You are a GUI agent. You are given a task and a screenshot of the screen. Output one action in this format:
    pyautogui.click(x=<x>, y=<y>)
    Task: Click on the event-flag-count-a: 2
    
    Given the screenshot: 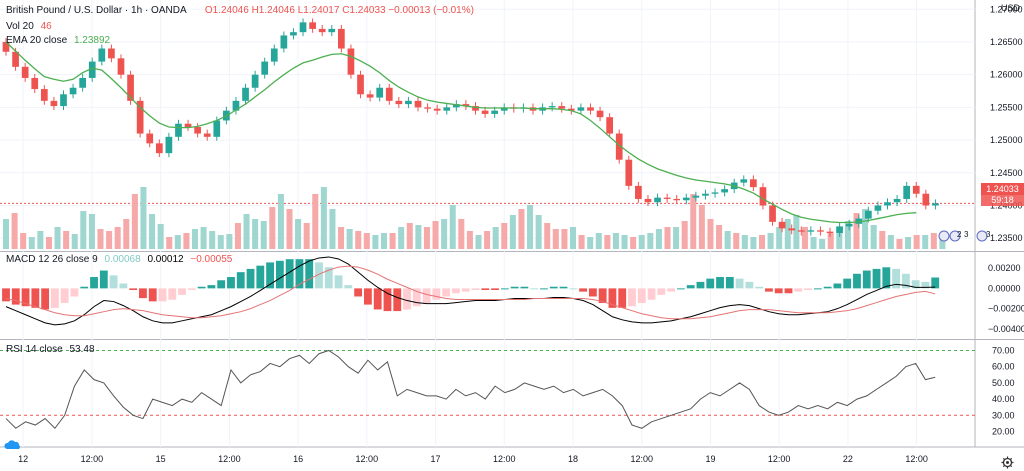 What is the action you would take?
    pyautogui.click(x=959, y=234)
    